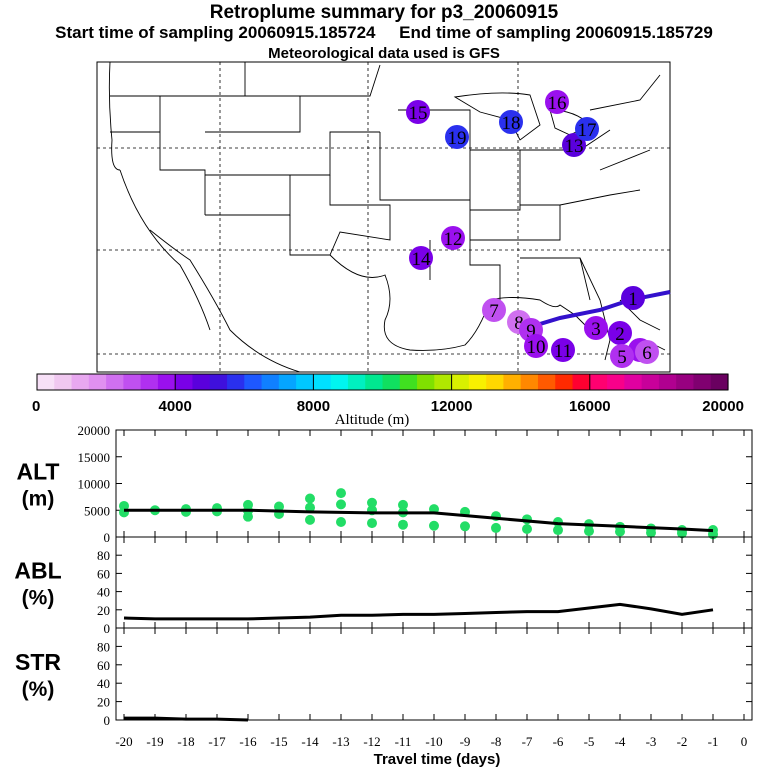 This screenshot has width=768, height=768. Describe the element at coordinates (37, 571) in the screenshot. I see `abl-ylabel: ABL` at that location.